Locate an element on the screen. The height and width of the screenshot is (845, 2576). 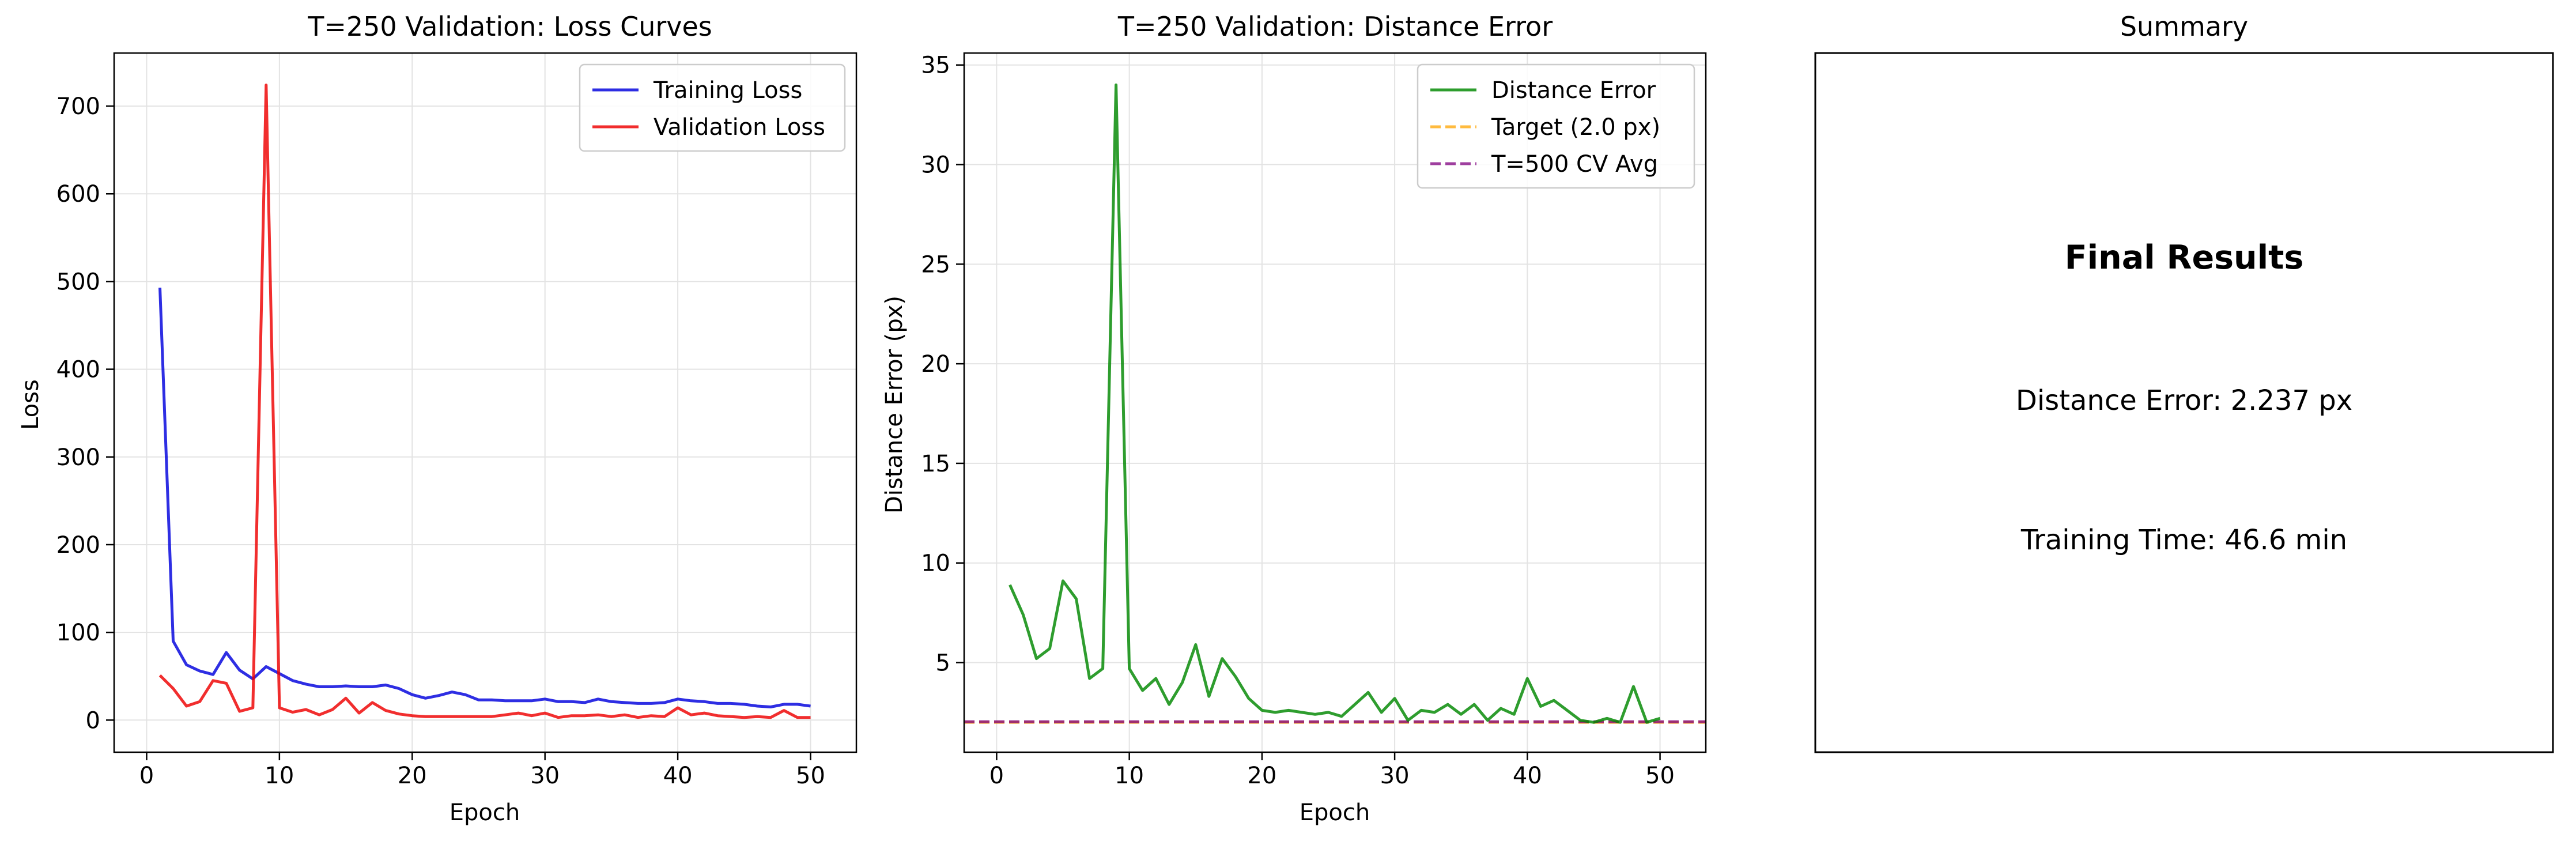
distance-y-tick-label: 25 is located at coordinates (935, 264).